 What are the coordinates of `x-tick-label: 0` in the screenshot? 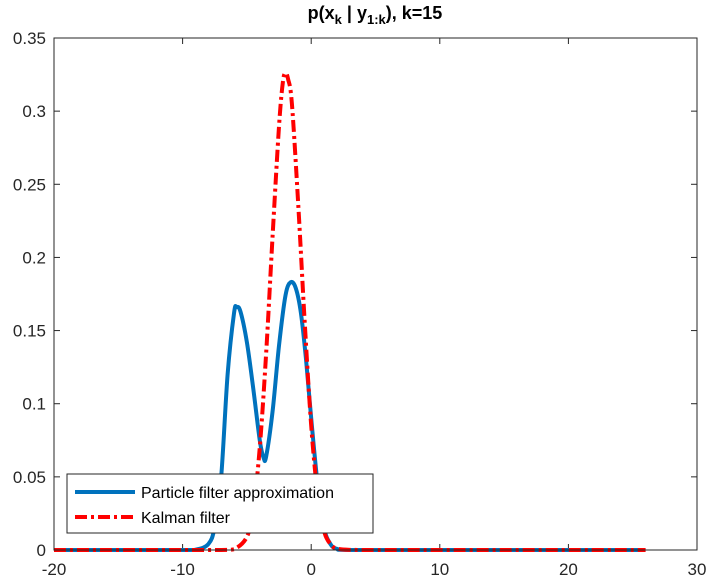 It's located at (310, 569).